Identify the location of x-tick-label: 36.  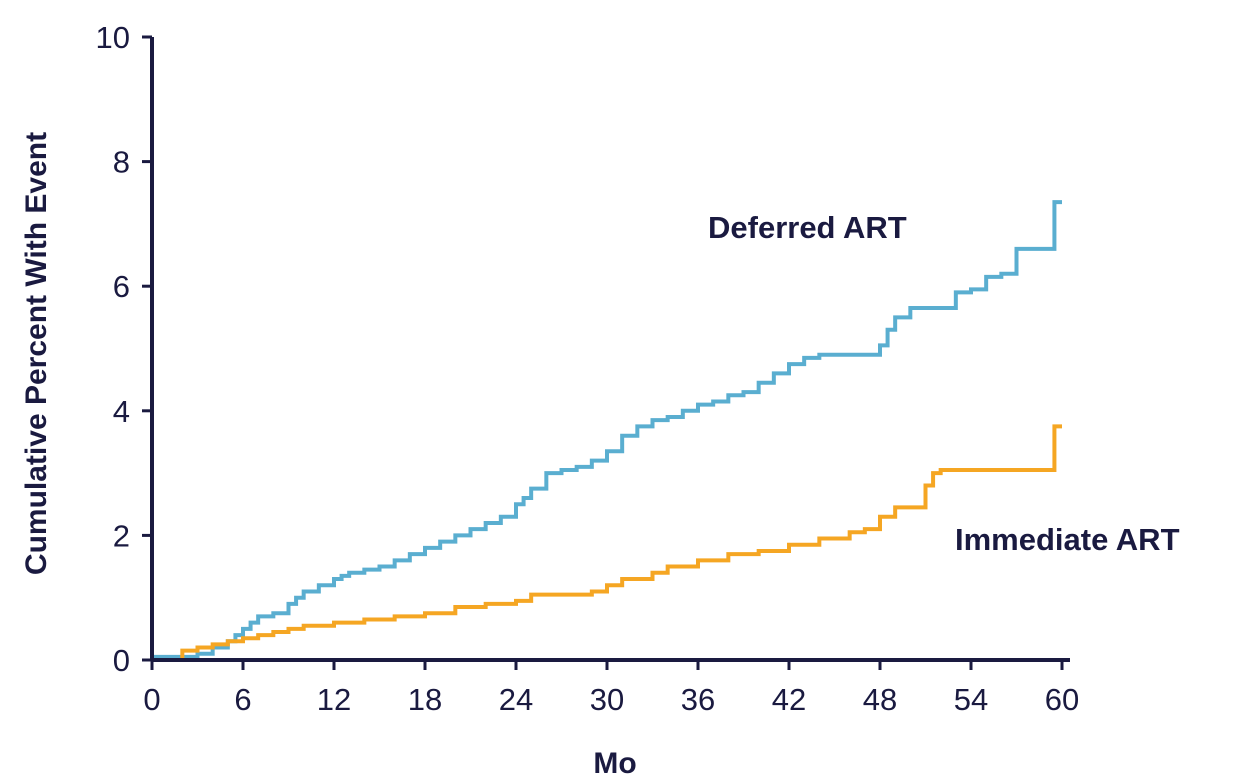
(698, 699).